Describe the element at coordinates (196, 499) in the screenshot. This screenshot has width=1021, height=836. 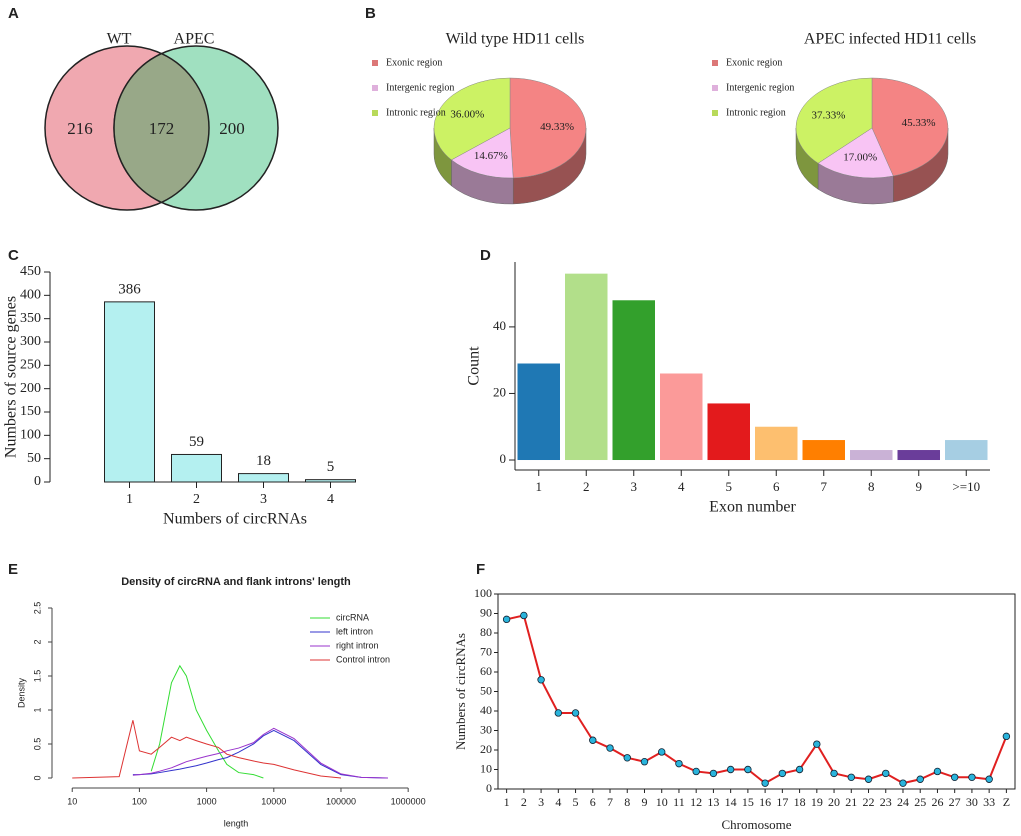
I see `x-tick-label: 2` at that location.